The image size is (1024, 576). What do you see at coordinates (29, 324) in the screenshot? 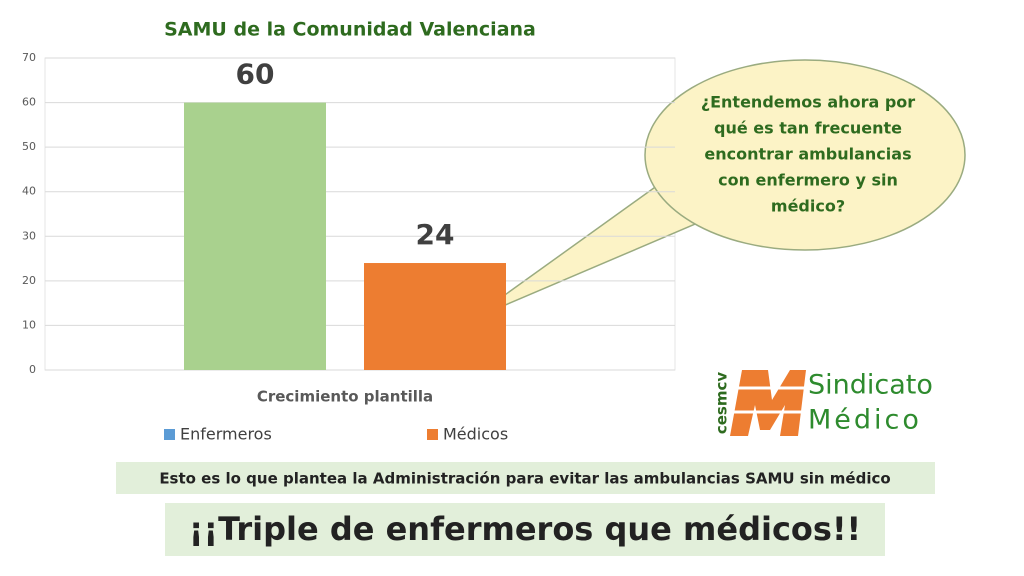
I see `y-tick-label: 10` at bounding box center [29, 324].